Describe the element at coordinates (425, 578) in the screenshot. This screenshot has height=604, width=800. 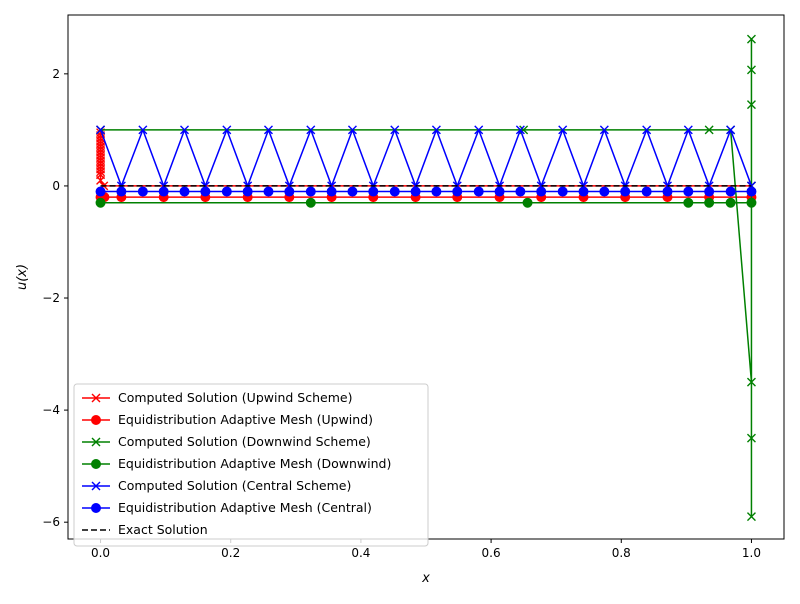
I see `x-axis-label: x` at that location.